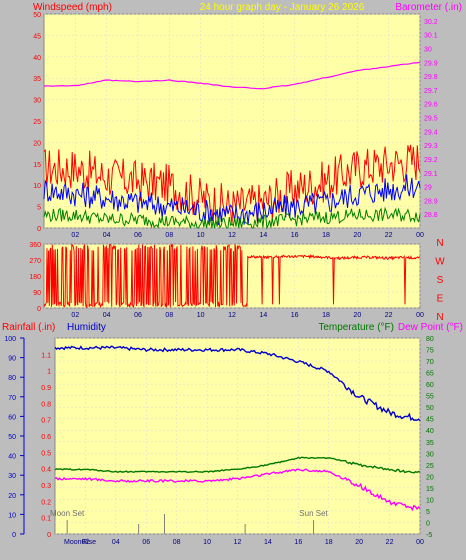 This screenshot has width=466, height=560. What do you see at coordinates (298, 542) in the screenshot?
I see `temp-x-tick-label: 16` at bounding box center [298, 542].